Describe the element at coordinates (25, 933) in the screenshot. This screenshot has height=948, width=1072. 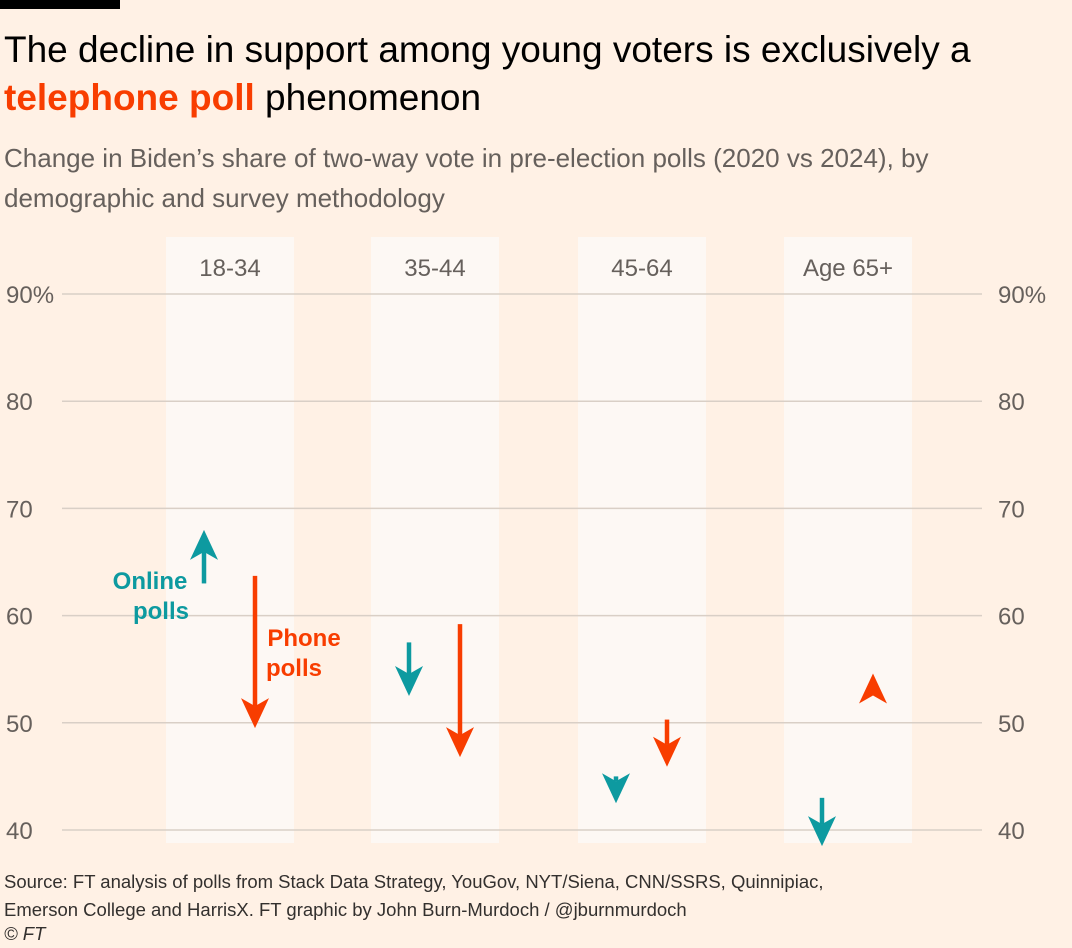
I see `copyright: © FT` at that location.